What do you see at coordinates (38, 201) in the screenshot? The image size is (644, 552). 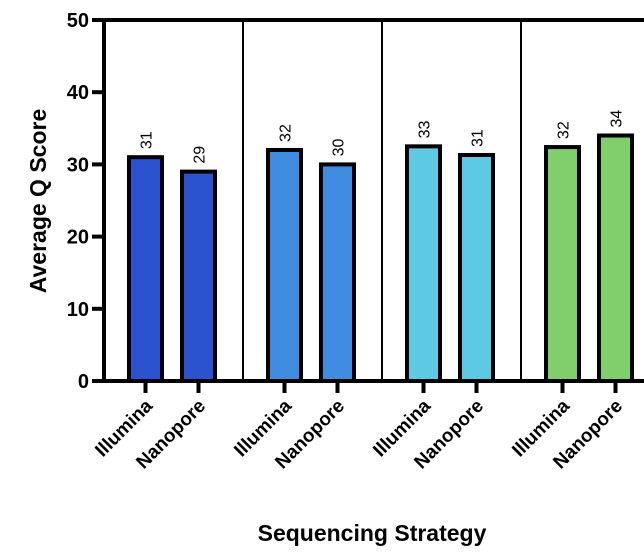 I see `y-axis-title: Average Q Score` at bounding box center [38, 201].